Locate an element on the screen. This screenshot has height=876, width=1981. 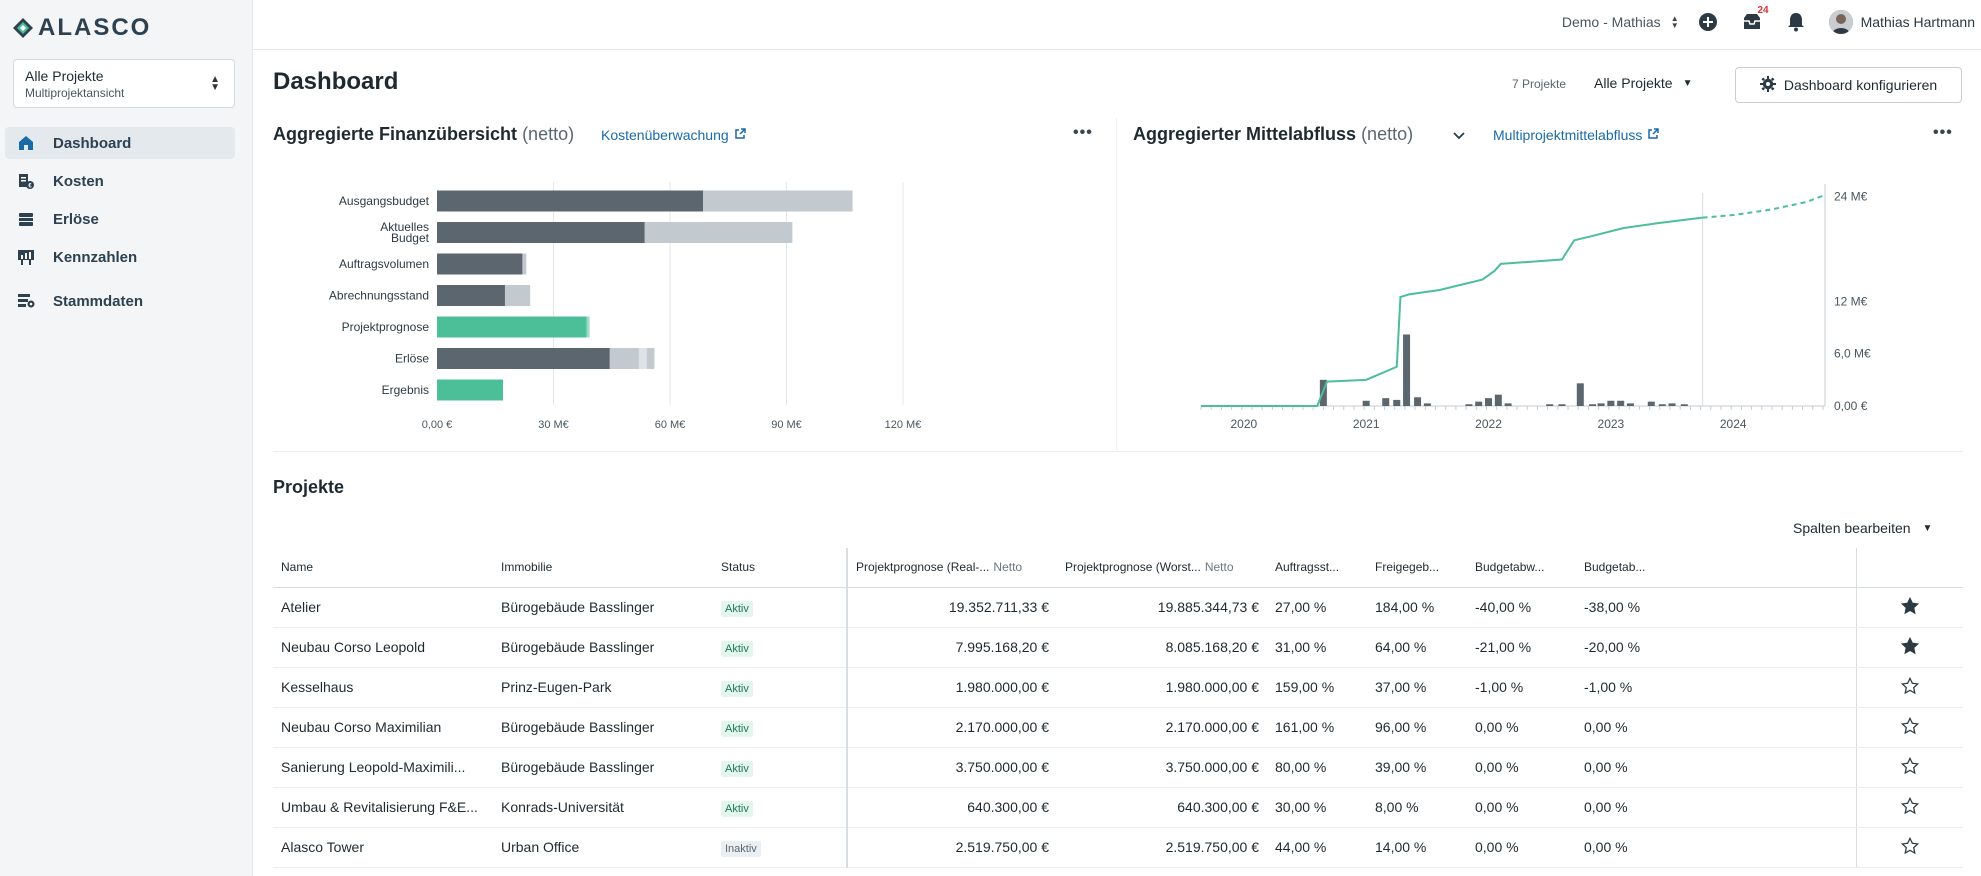
finance-card-title-text: Aggregierte Finanzübersicht is located at coordinates (395, 134).